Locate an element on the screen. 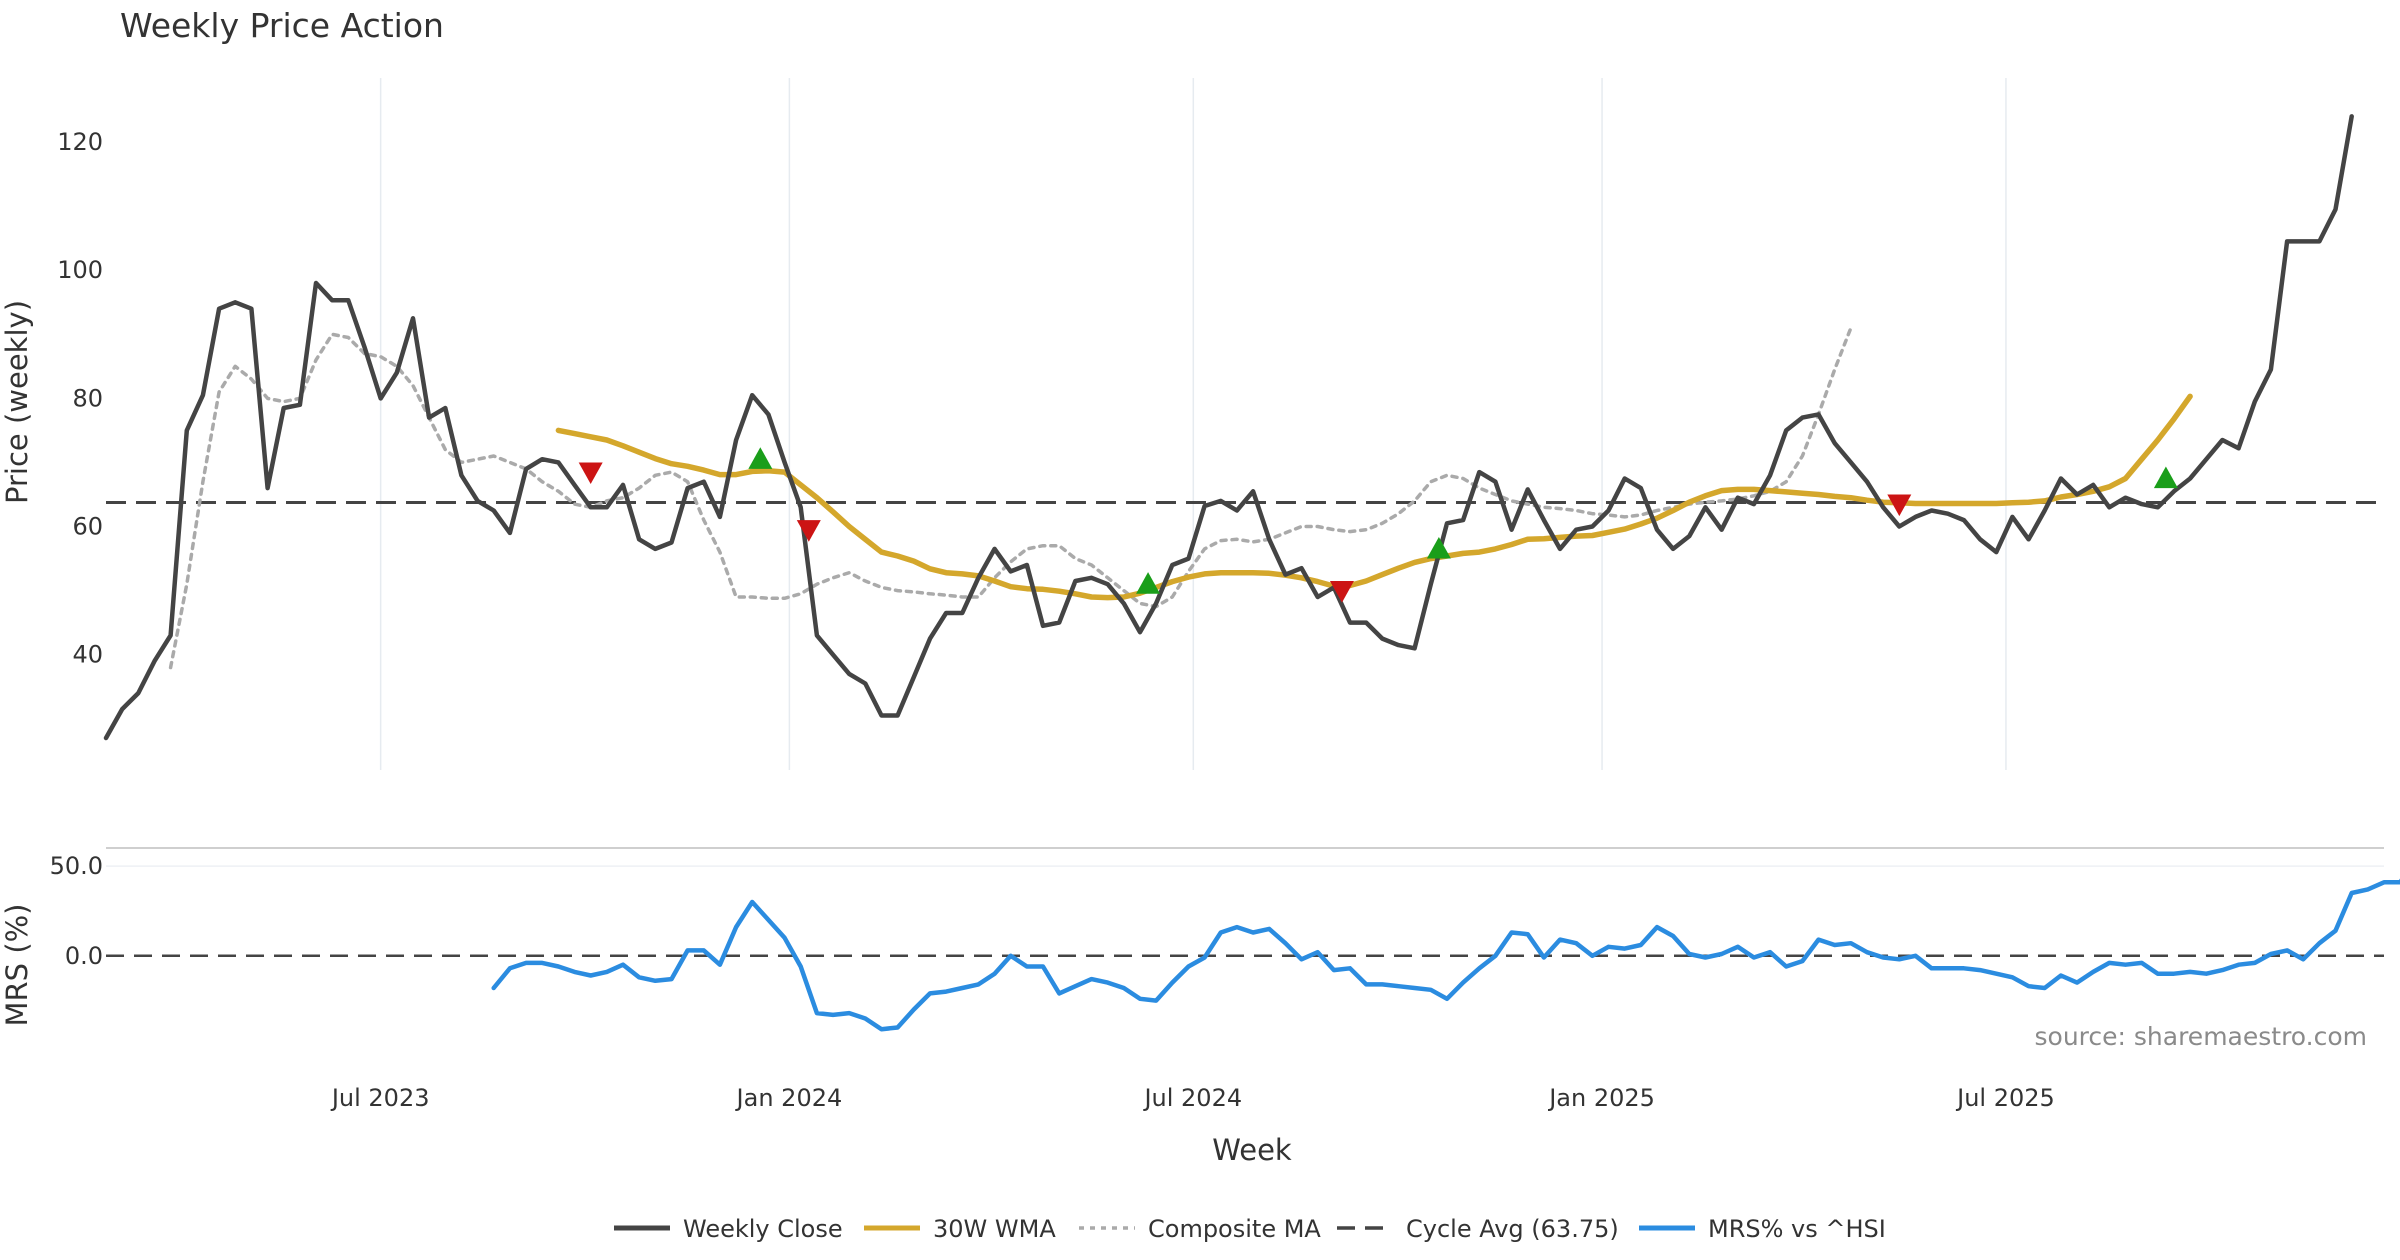 The width and height of the screenshot is (2400, 1260). x-axis-label: Week is located at coordinates (1252, 1150).